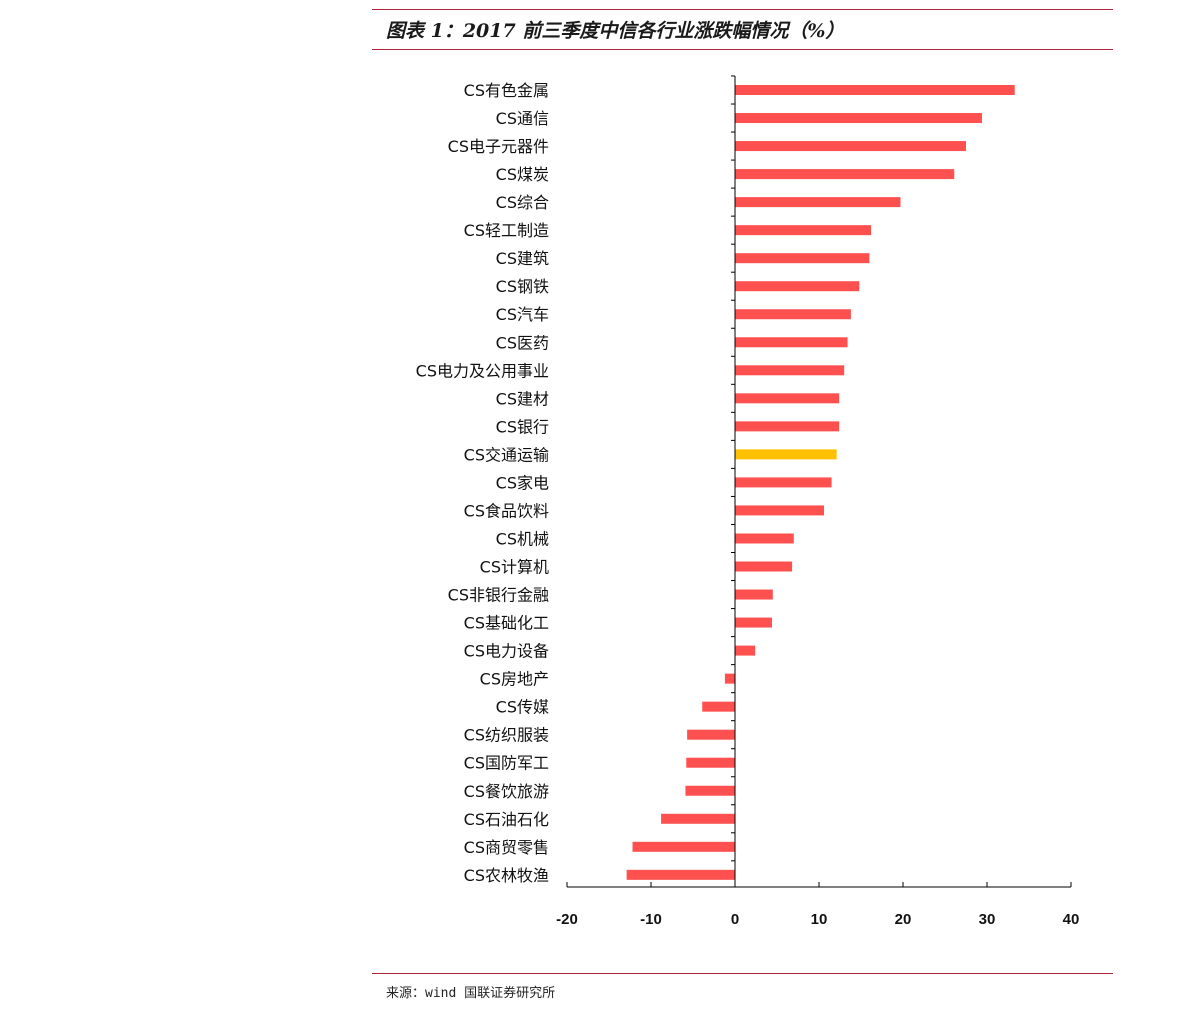 The height and width of the screenshot is (1018, 1191). Describe the element at coordinates (522, 538) in the screenshot. I see `category-label-17: CS机械` at that location.